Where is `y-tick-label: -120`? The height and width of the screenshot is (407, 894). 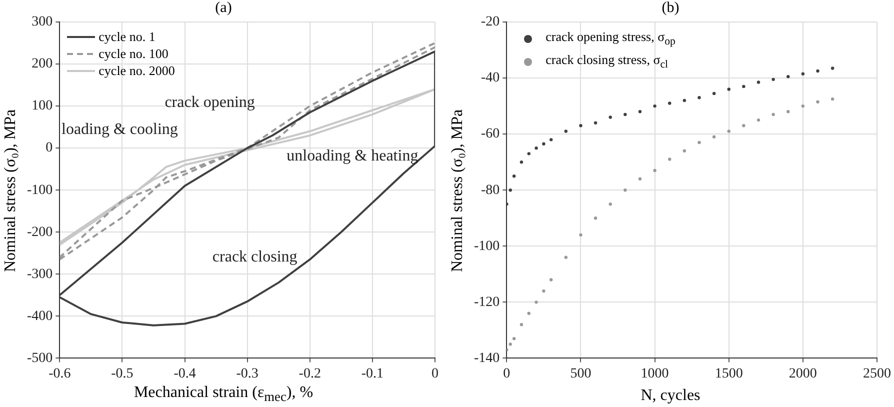 y-tick-label: -120 is located at coordinates (487, 302).